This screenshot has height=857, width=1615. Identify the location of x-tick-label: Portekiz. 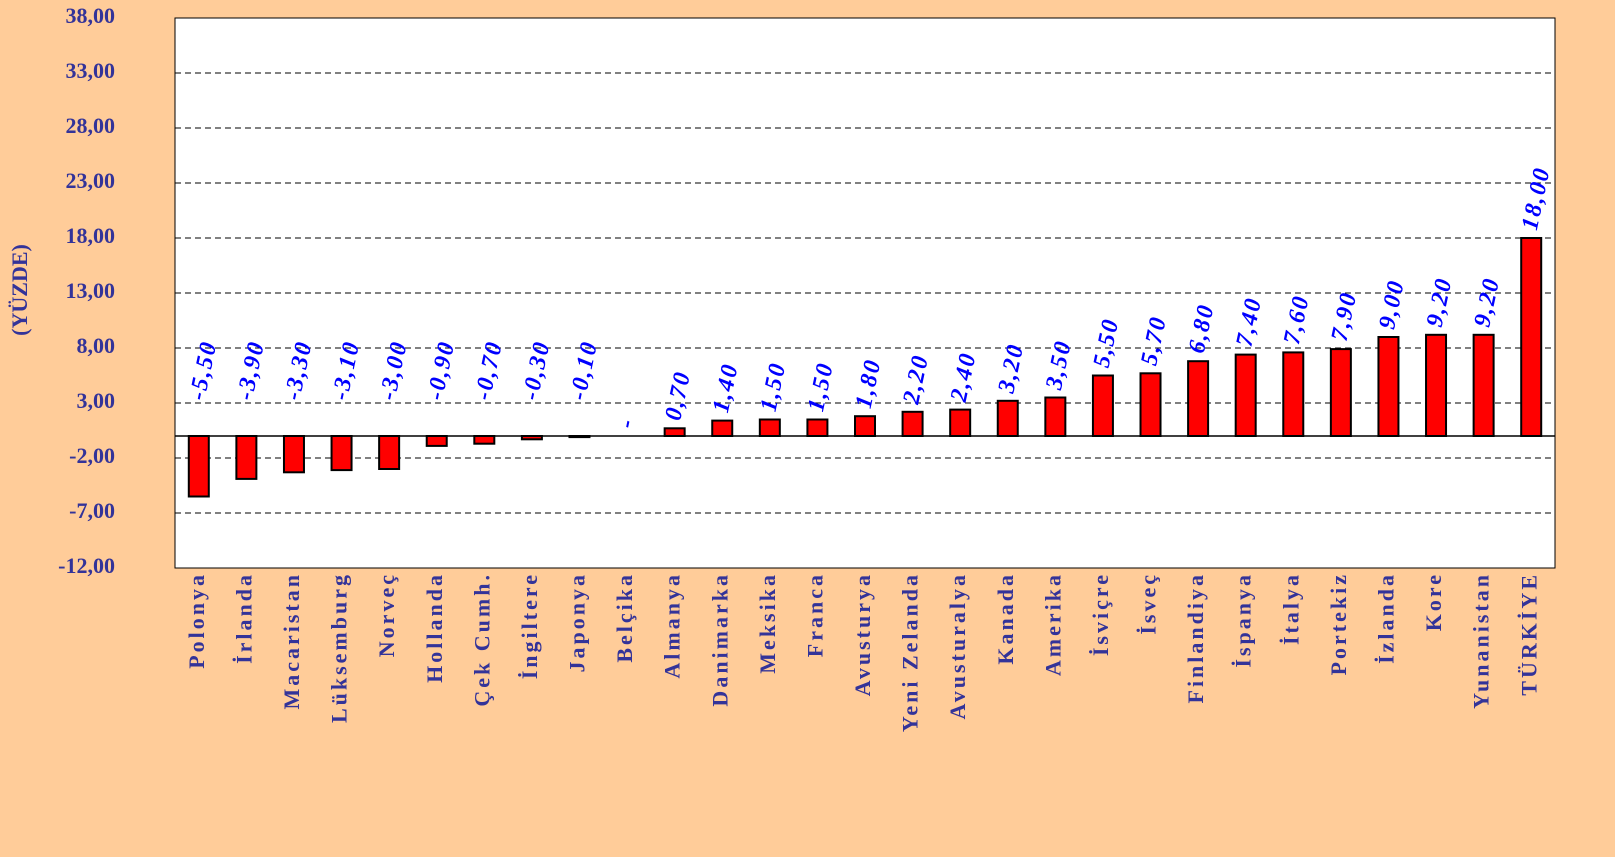
(1338, 623).